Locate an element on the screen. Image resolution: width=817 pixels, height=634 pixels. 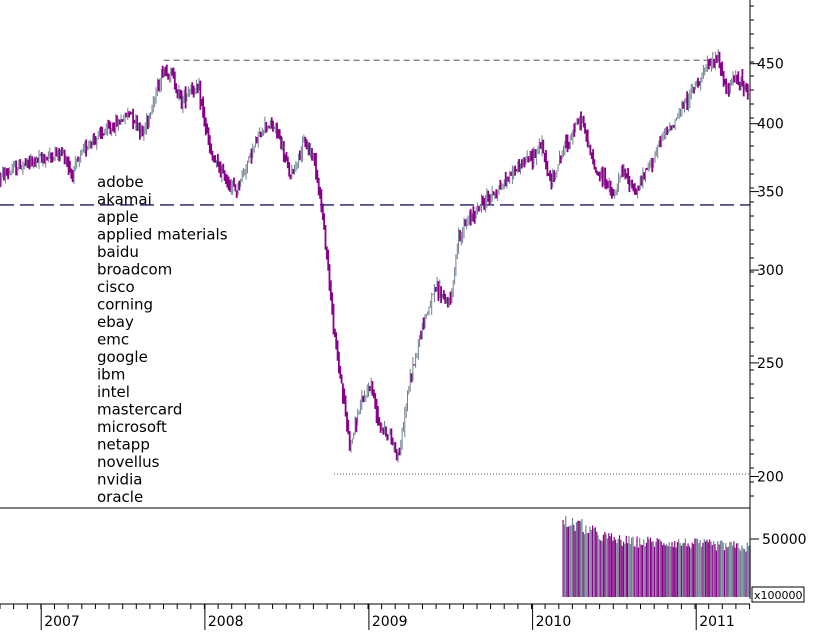
year-label: 2010 is located at coordinates (554, 622).